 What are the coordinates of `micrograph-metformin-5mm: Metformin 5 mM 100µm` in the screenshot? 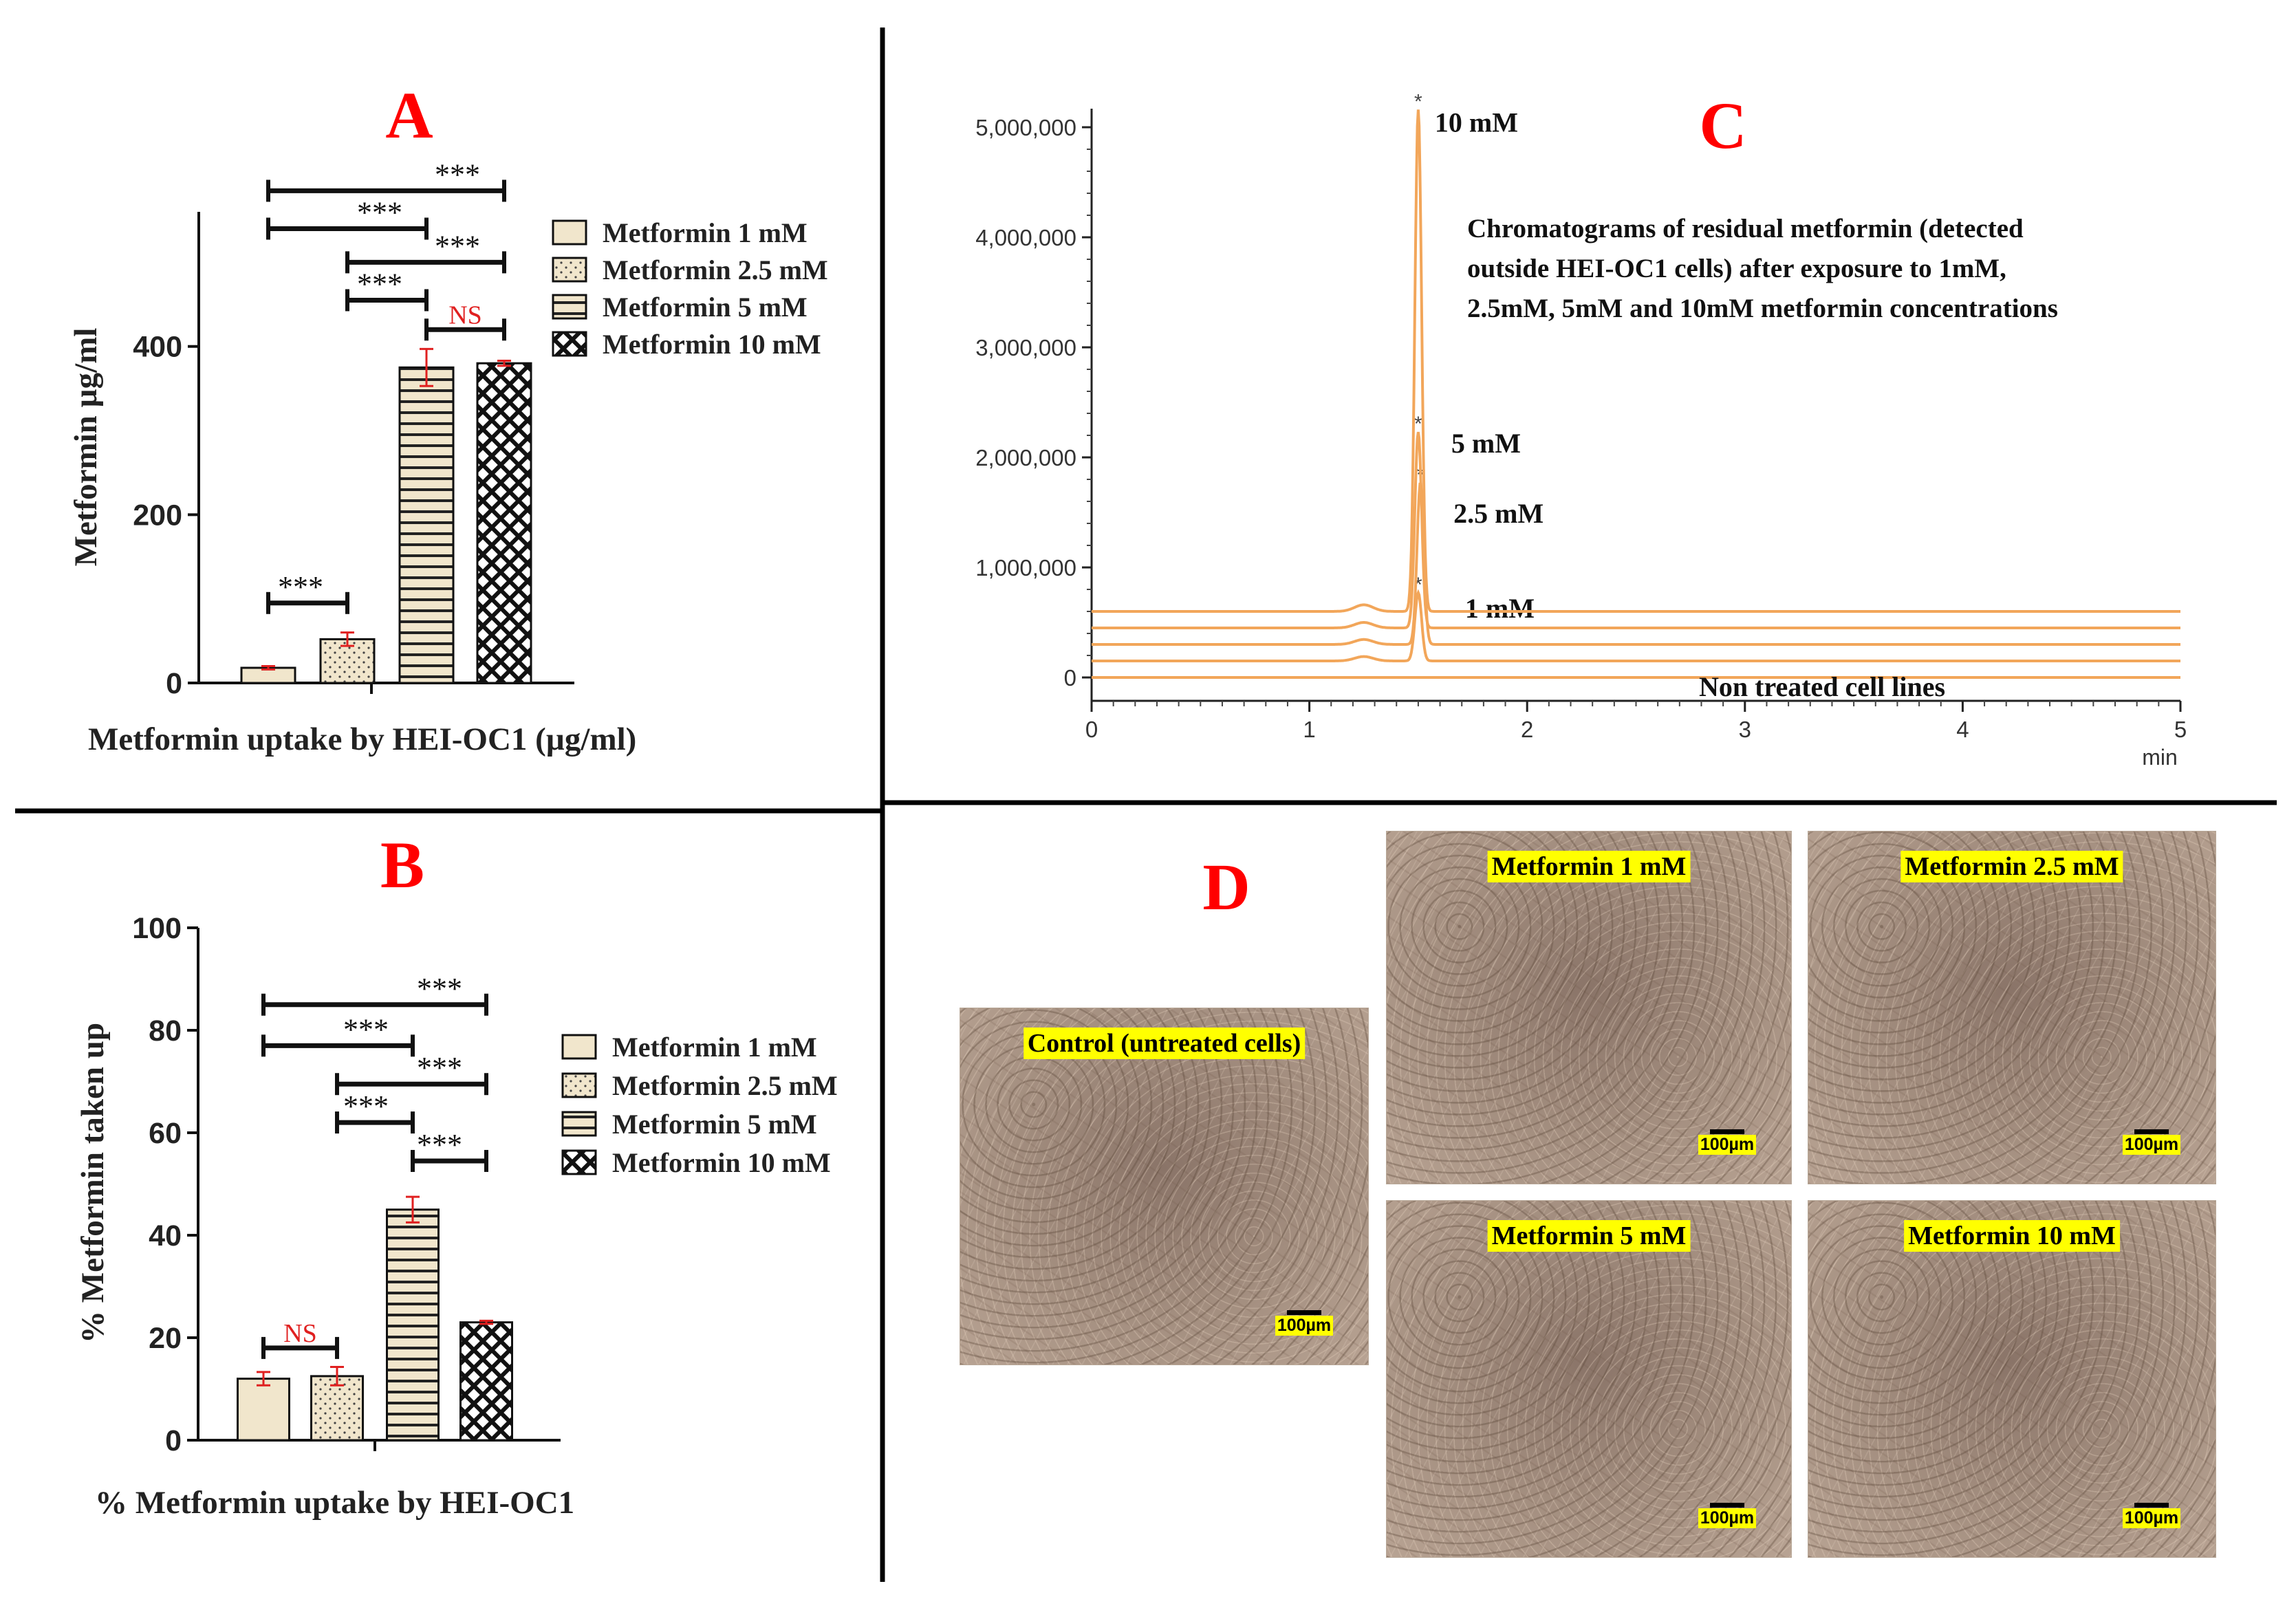 It's located at (1589, 1379).